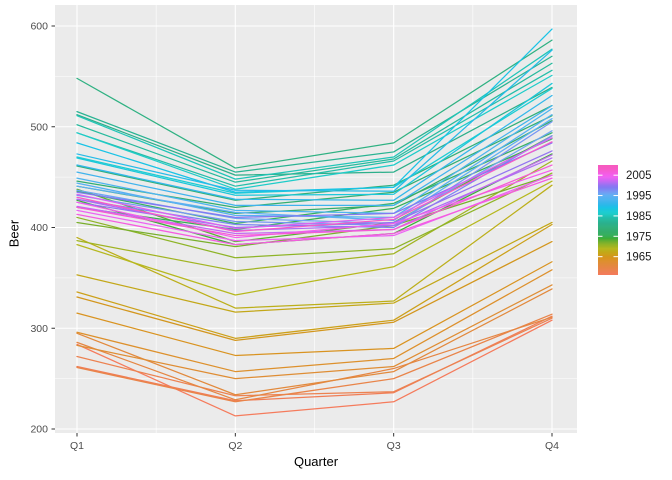 The height and width of the screenshot is (480, 672). What do you see at coordinates (14, 233) in the screenshot?
I see `y-axis-title: Beer` at bounding box center [14, 233].